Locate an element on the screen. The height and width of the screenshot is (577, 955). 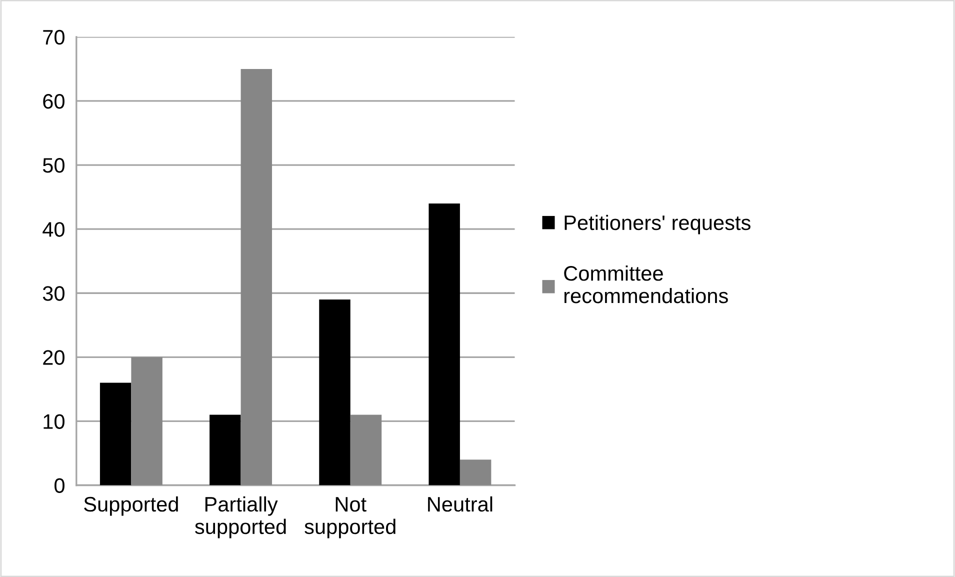
y-tick-label: 30 is located at coordinates (53, 293).